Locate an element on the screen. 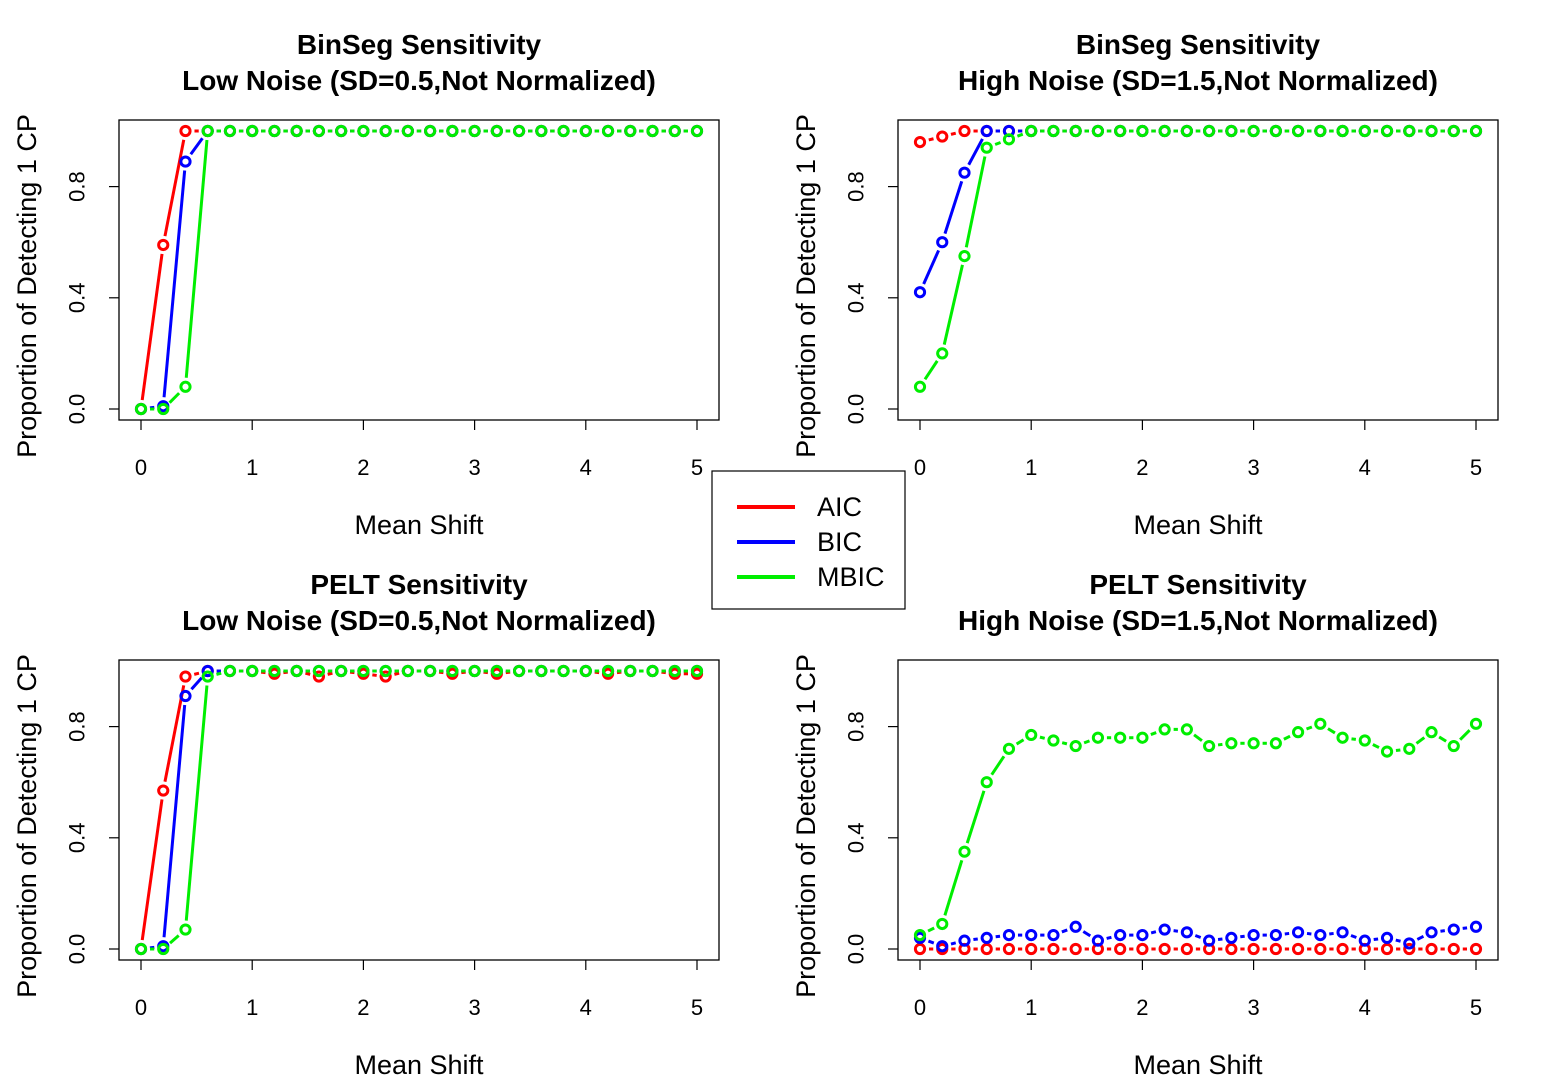 This screenshot has width=1558, height=1080. y-tick-label: 0.0 is located at coordinates (77, 409).